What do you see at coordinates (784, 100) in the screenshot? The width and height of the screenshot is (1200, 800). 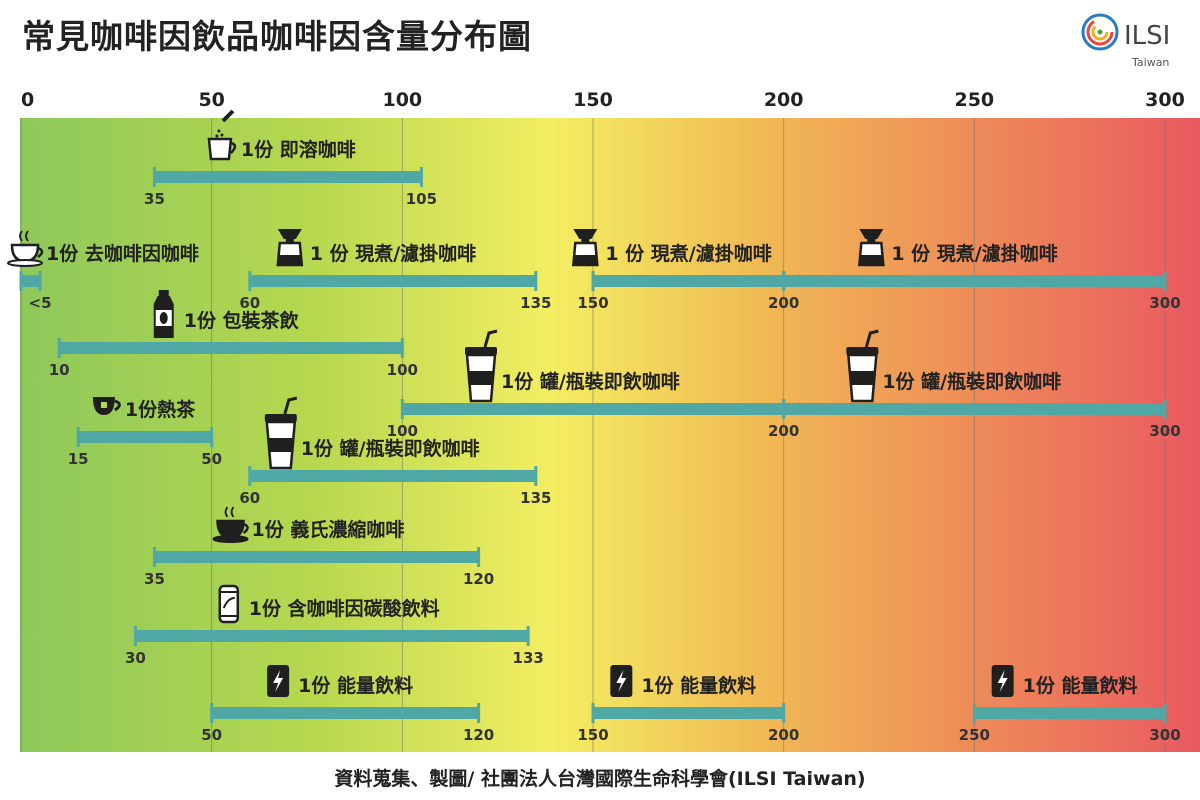 I see `x-tick-label: 200` at bounding box center [784, 100].